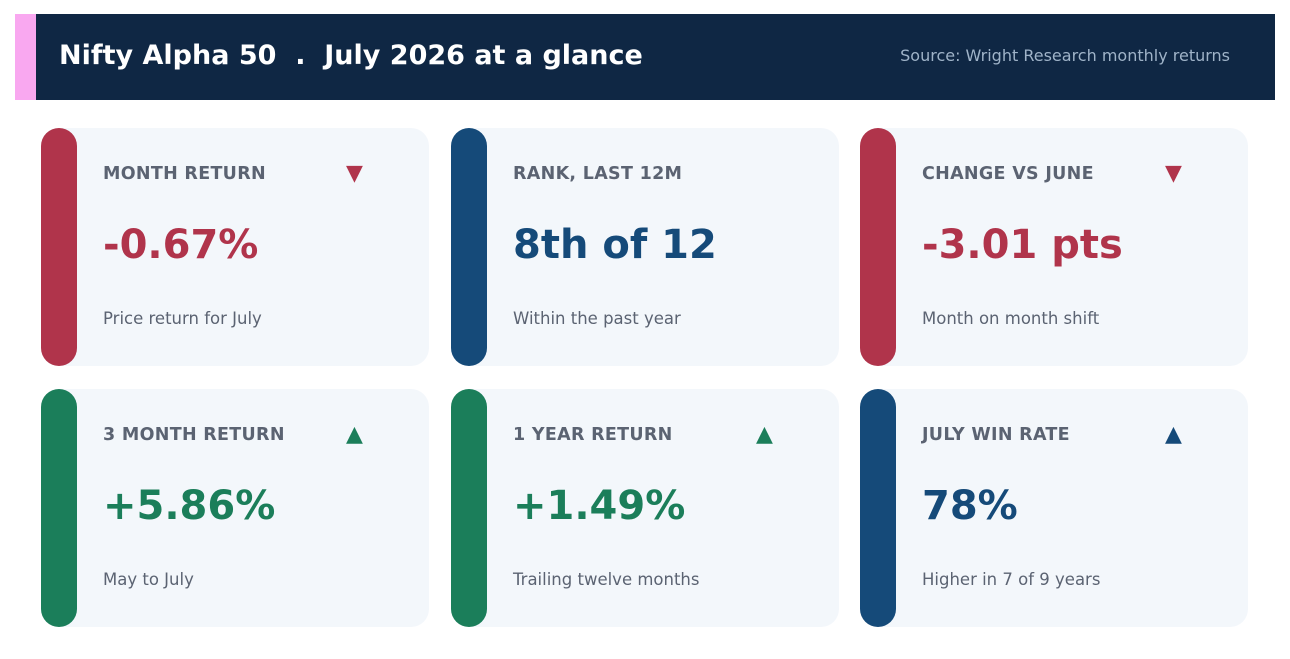 The width and height of the screenshot is (1290, 659). What do you see at coordinates (1011, 579) in the screenshot?
I see `card-subtitle: Higher in 7 of 9 years` at bounding box center [1011, 579].